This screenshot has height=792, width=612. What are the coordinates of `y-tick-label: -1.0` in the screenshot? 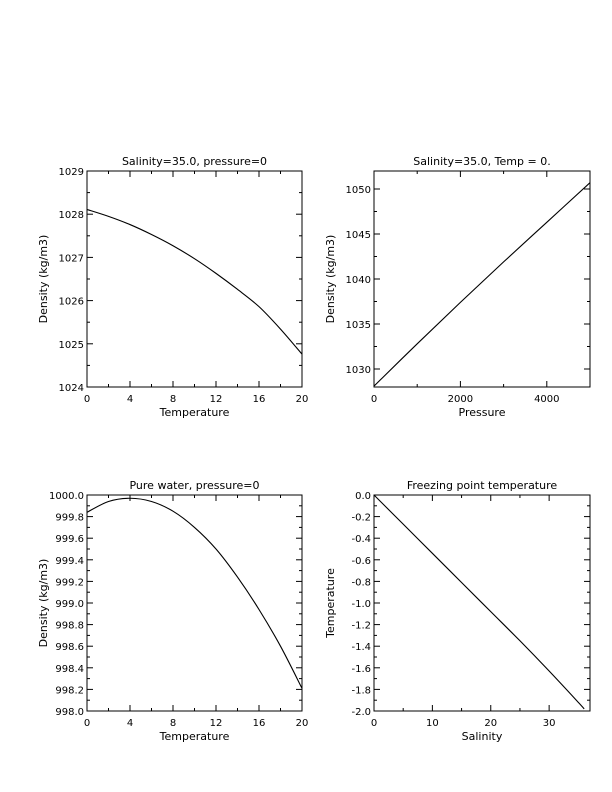 It's located at (361, 604).